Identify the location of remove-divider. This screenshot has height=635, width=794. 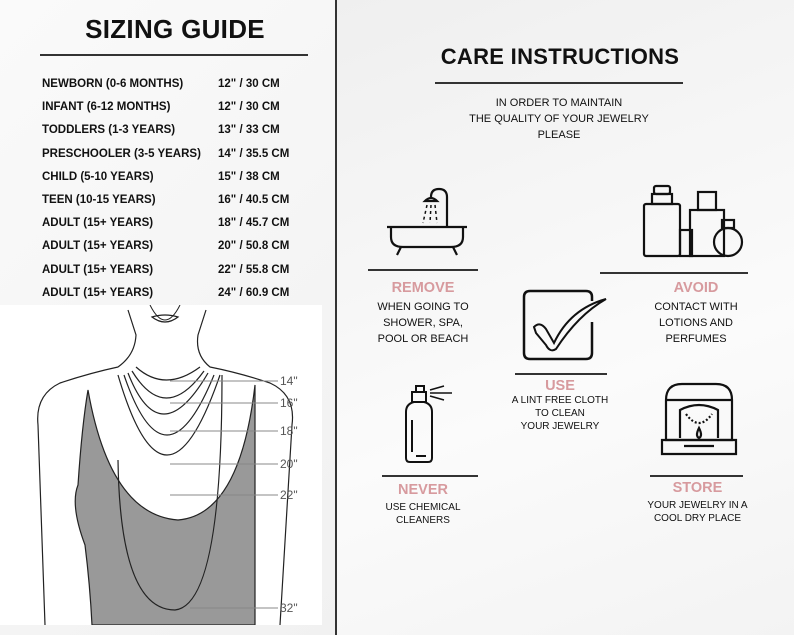
(423, 270).